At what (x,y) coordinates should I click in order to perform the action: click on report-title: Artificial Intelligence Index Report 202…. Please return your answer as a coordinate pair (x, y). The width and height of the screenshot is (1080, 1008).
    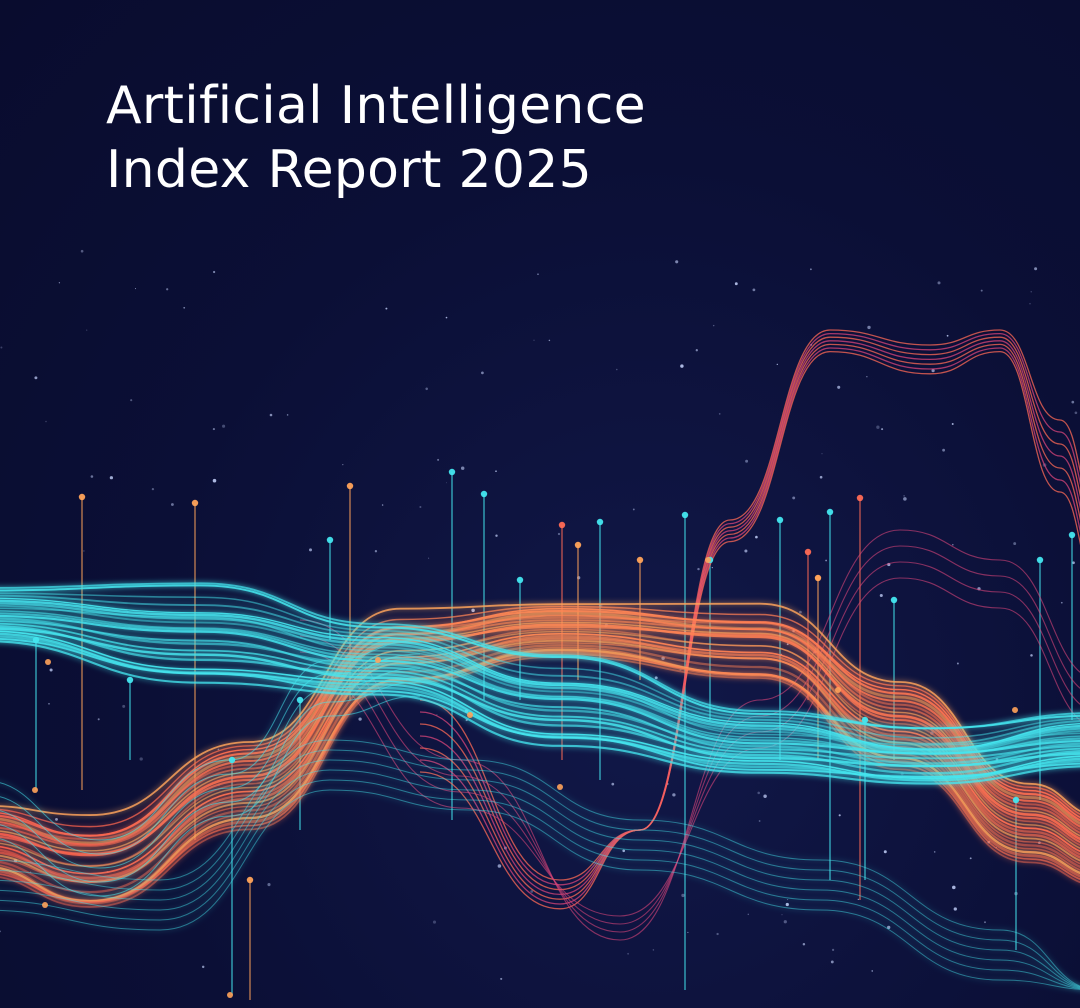
    Looking at the image, I should click on (376, 138).